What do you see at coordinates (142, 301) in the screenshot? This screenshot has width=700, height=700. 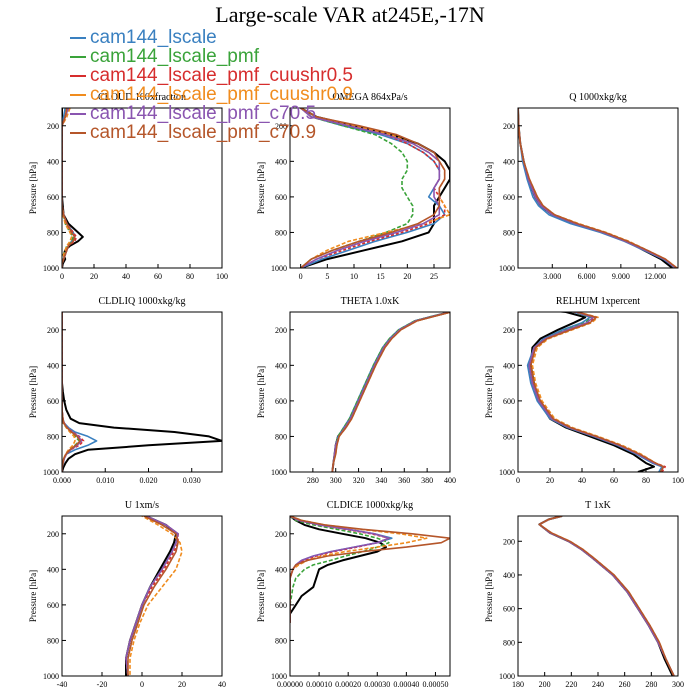 I see `panel-title: CLDLIQ 1000xkg/kg` at bounding box center [142, 301].